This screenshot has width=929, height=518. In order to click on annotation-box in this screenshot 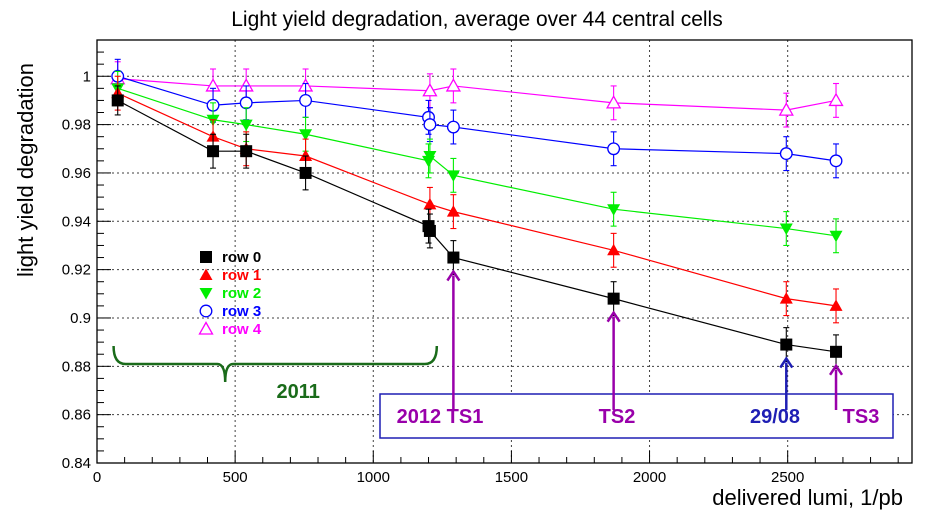, I will do `click(636, 416)`.